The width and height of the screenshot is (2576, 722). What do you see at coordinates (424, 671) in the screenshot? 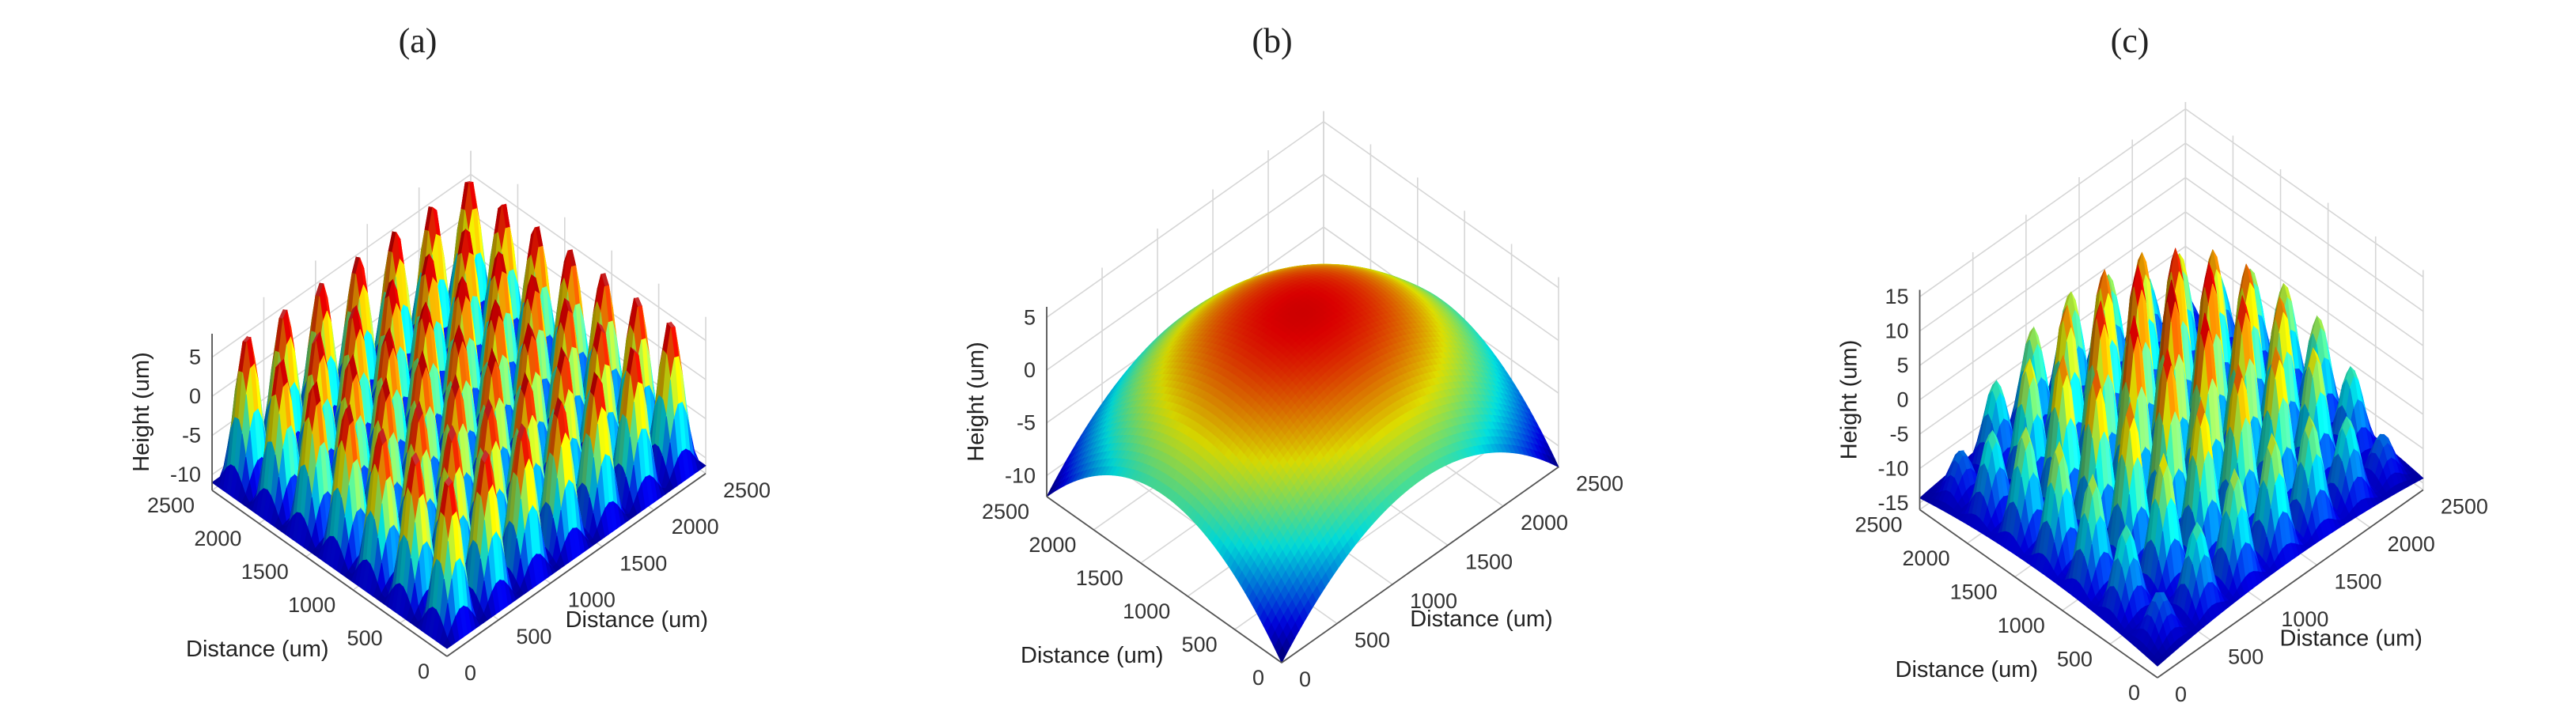
I see `y-tick-label: 0` at bounding box center [424, 671].